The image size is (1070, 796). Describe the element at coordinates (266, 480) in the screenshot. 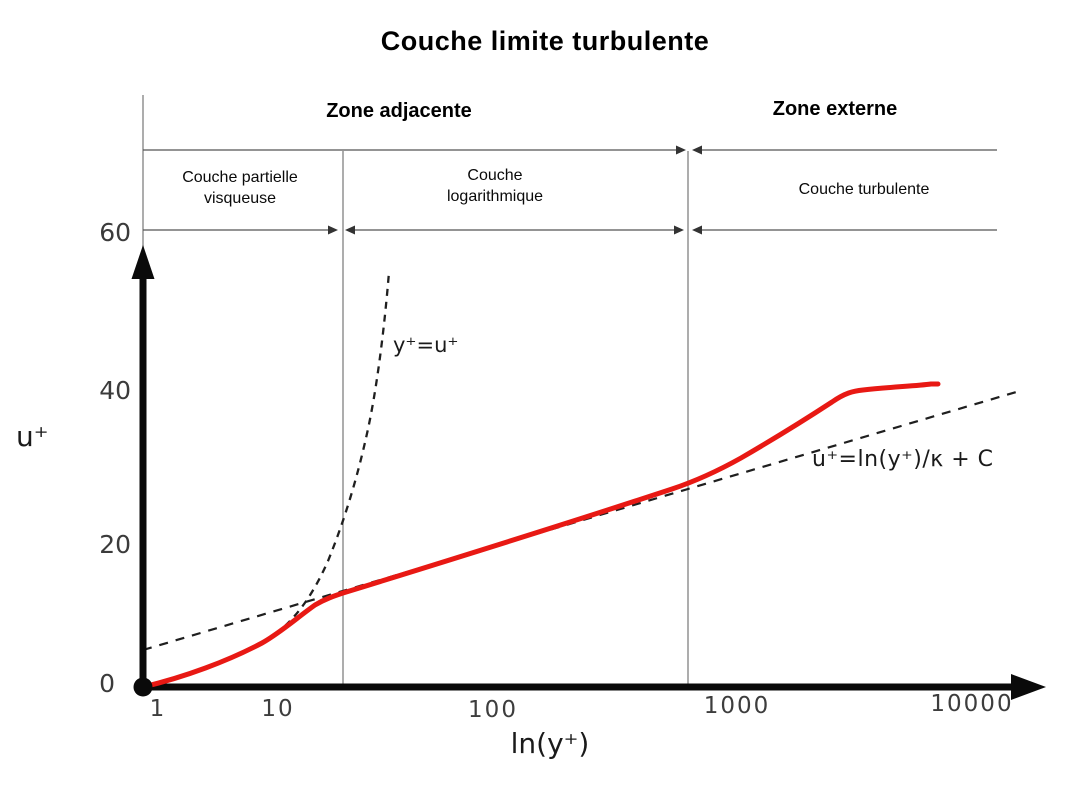

I see `viscous-sublayer-dashed-curve` at that location.